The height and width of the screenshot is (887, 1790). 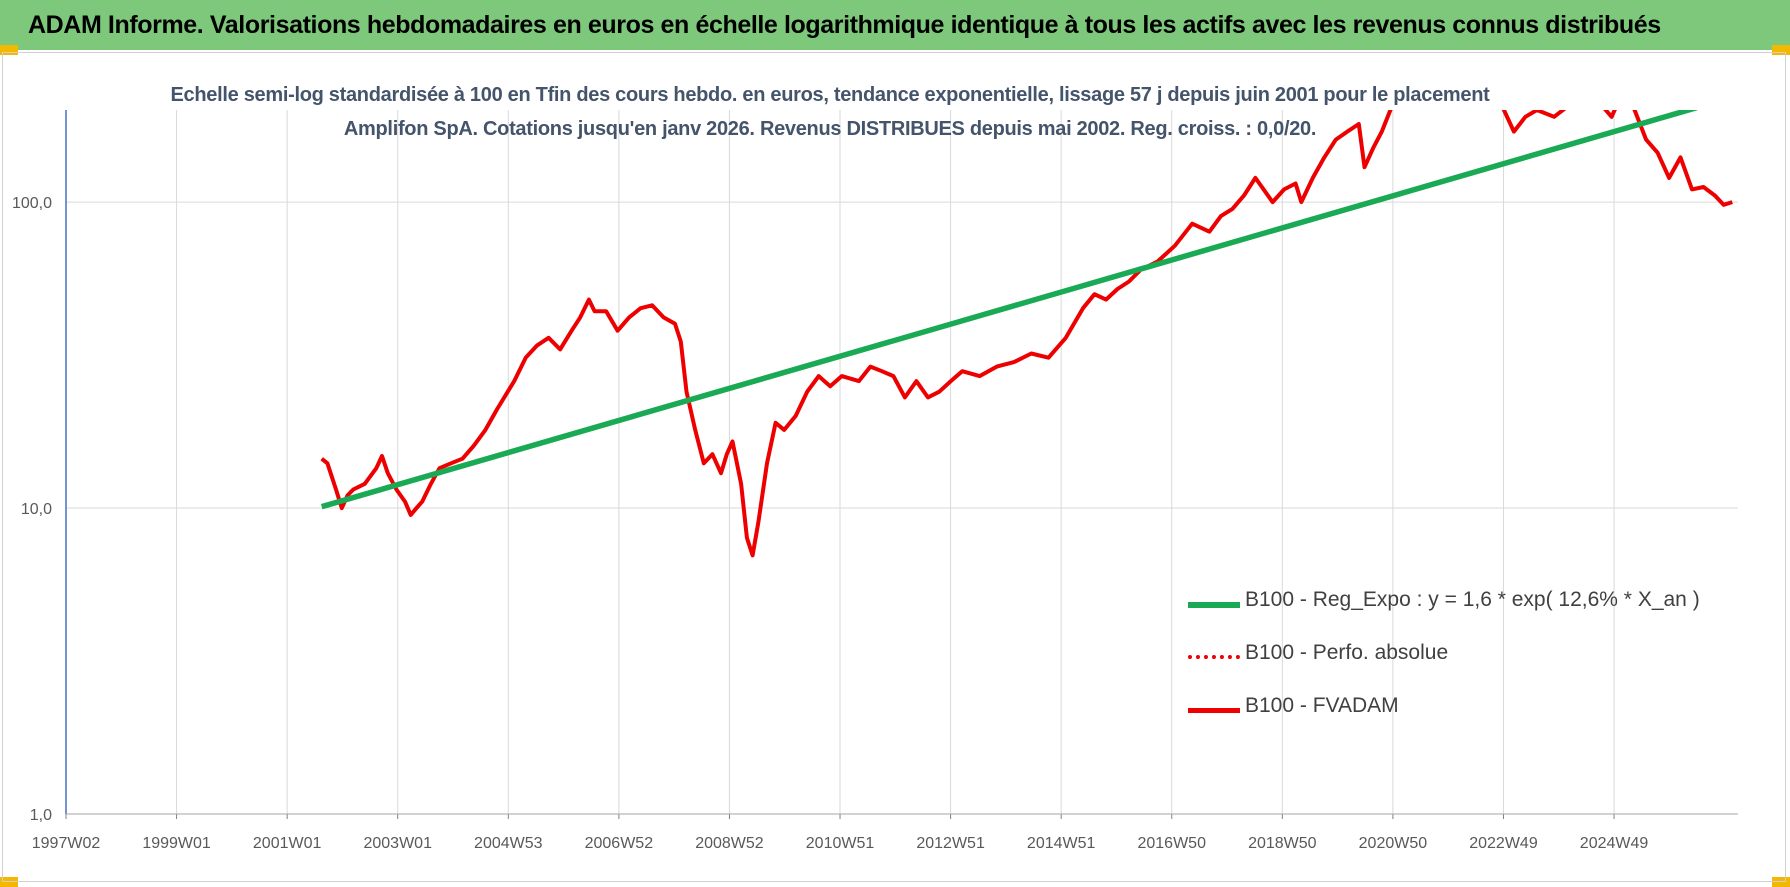 What do you see at coordinates (1282, 843) in the screenshot?
I see `x-tick-label: 2018W50` at bounding box center [1282, 843].